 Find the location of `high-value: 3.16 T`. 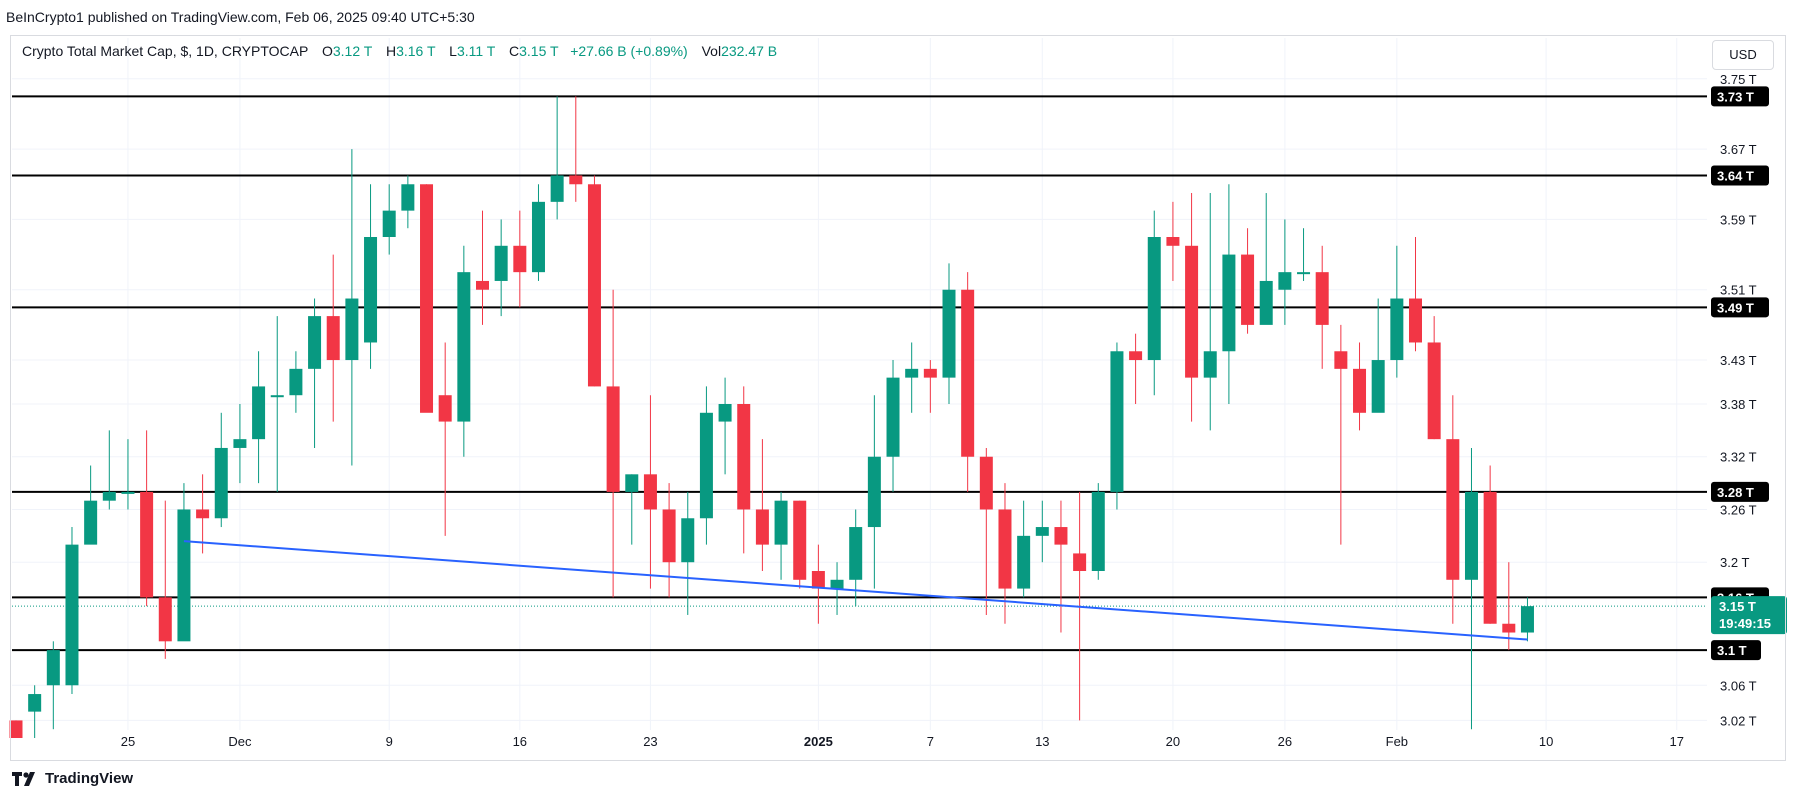

high-value: 3.16 T is located at coordinates (416, 51).